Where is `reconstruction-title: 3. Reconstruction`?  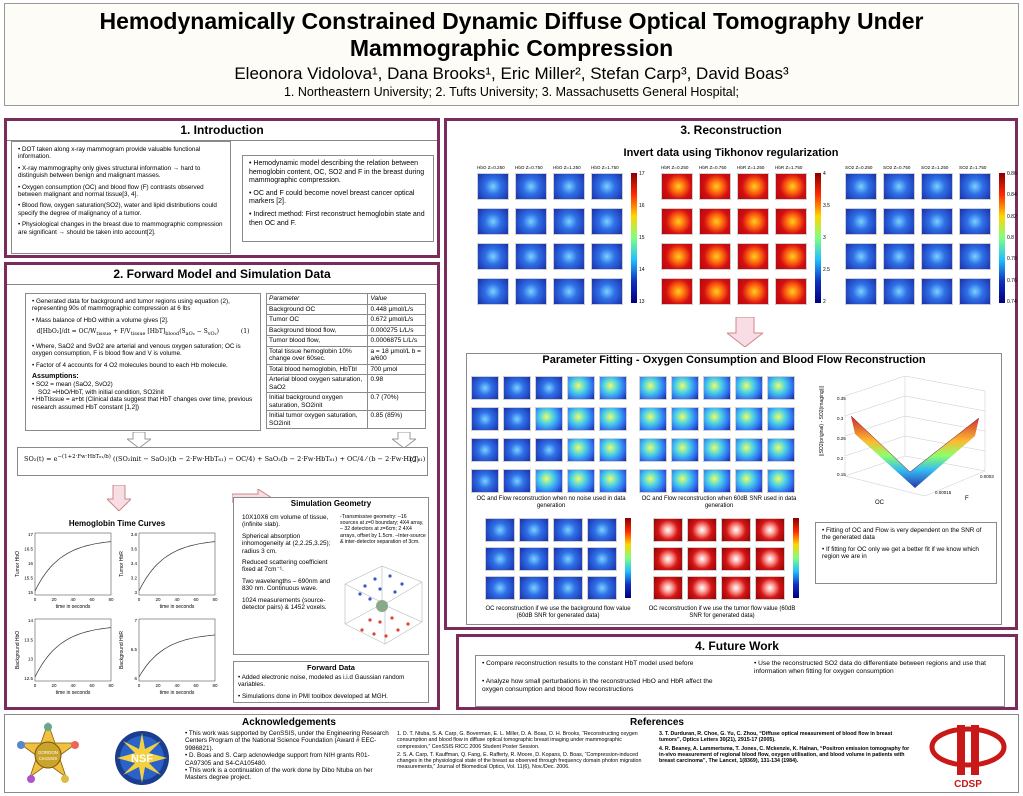 reconstruction-title: 3. Reconstruction is located at coordinates (731, 130).